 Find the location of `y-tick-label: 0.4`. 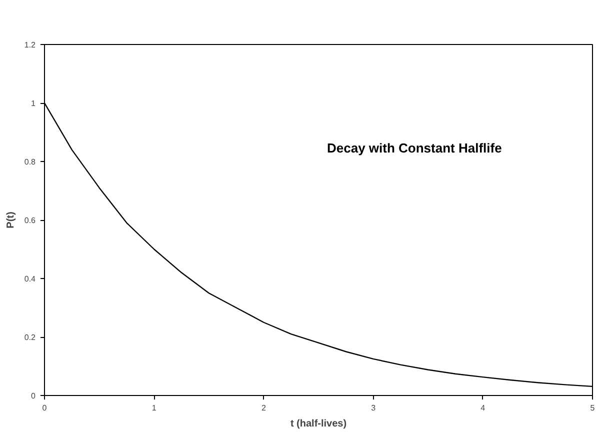

y-tick-label: 0.4 is located at coordinates (30, 279).